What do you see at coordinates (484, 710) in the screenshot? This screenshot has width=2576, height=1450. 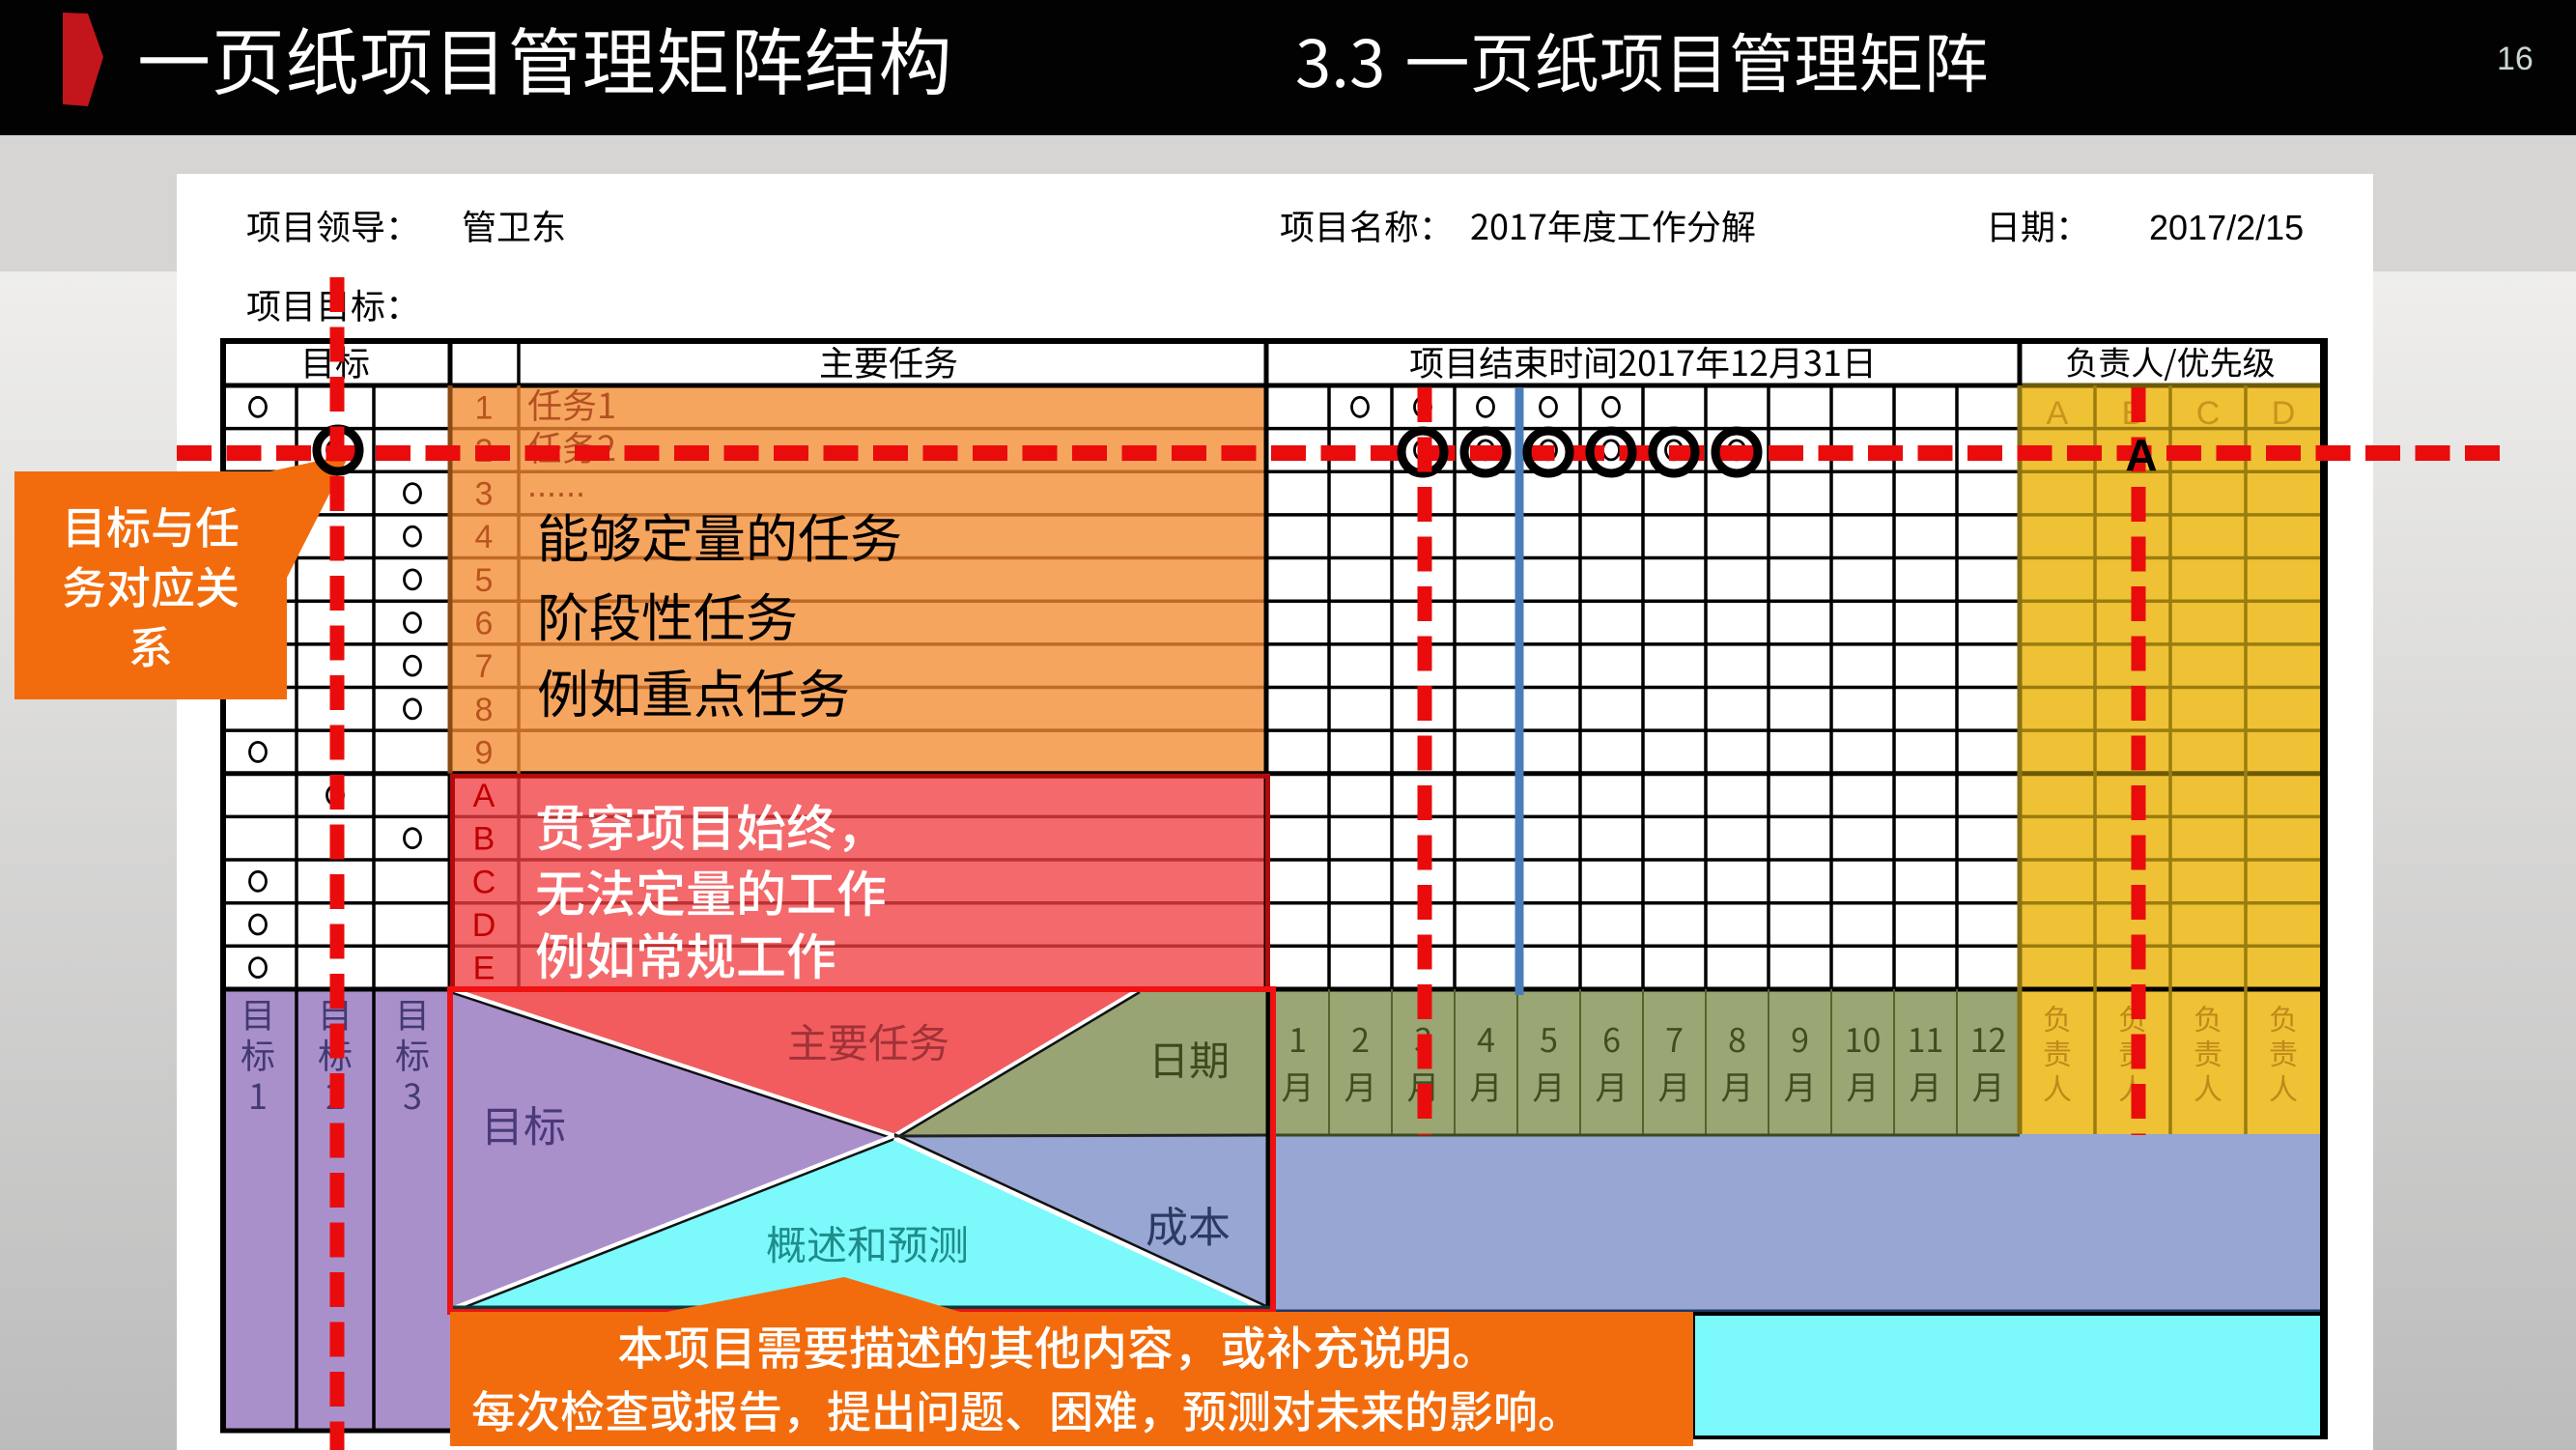 I see `svg-text: 8` at bounding box center [484, 710].